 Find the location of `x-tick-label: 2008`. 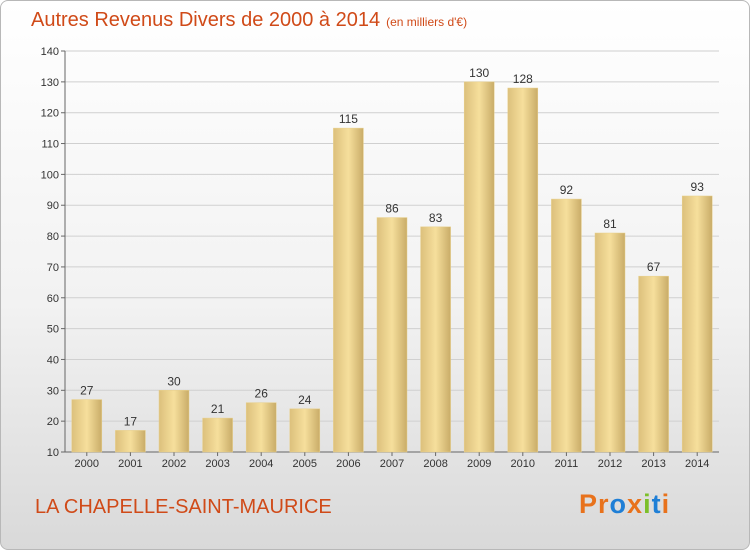

x-tick-label: 2008 is located at coordinates (435, 464).